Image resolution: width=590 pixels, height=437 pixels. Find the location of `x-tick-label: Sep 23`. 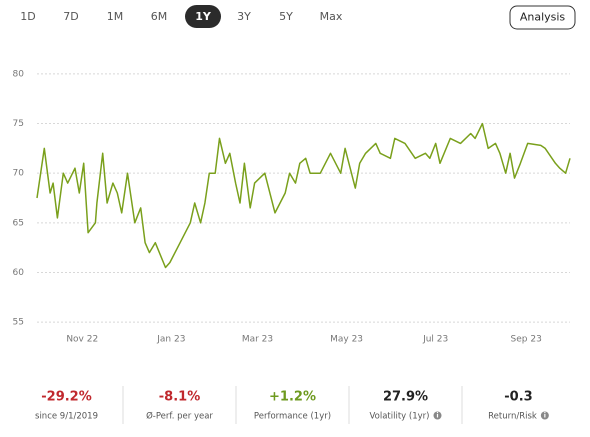

x-tick-label: Sep 23 is located at coordinates (526, 340).